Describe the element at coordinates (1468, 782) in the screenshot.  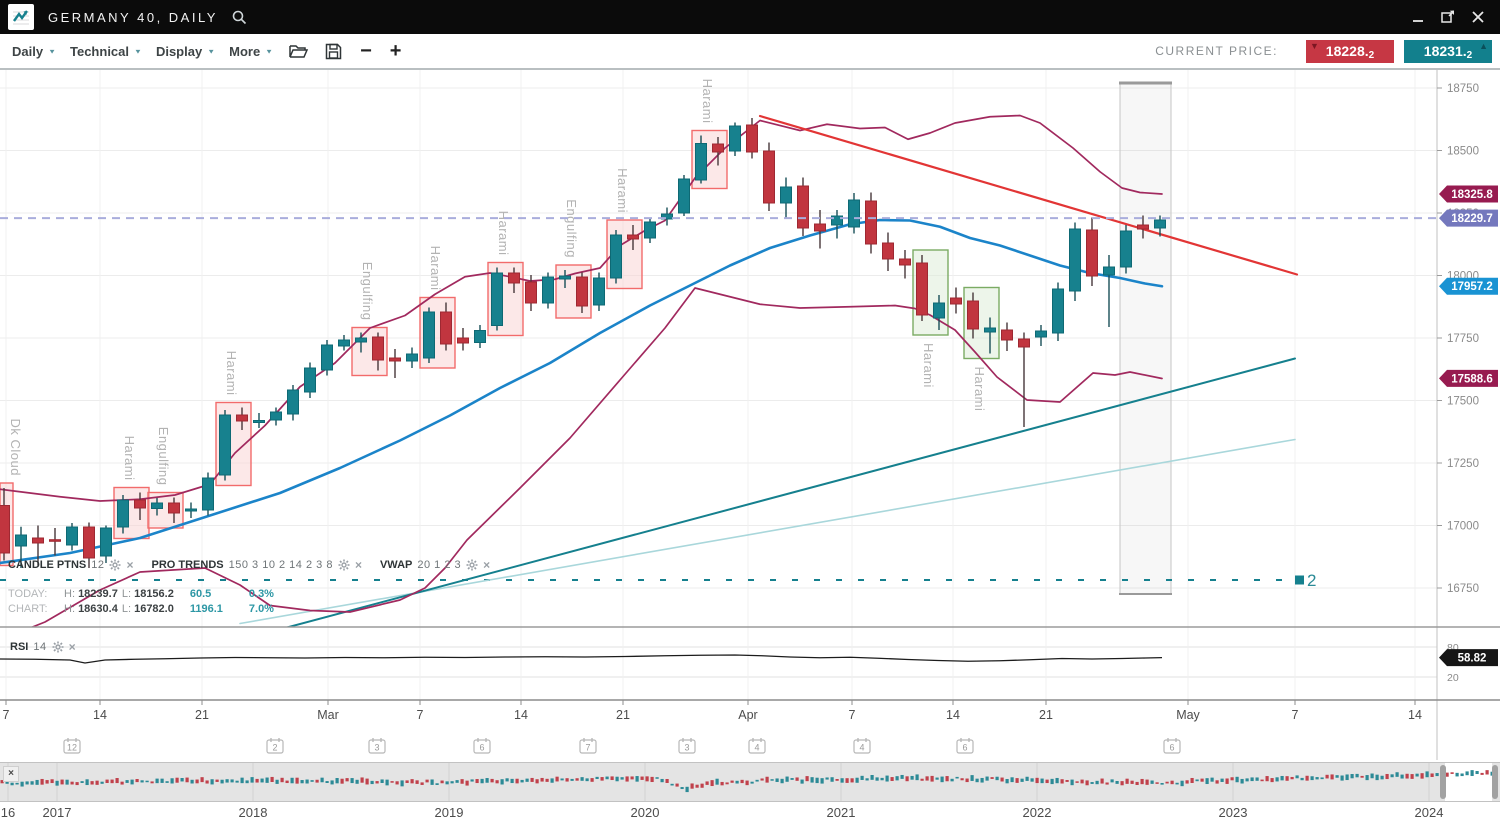
I see `navigator-selection-window` at that location.